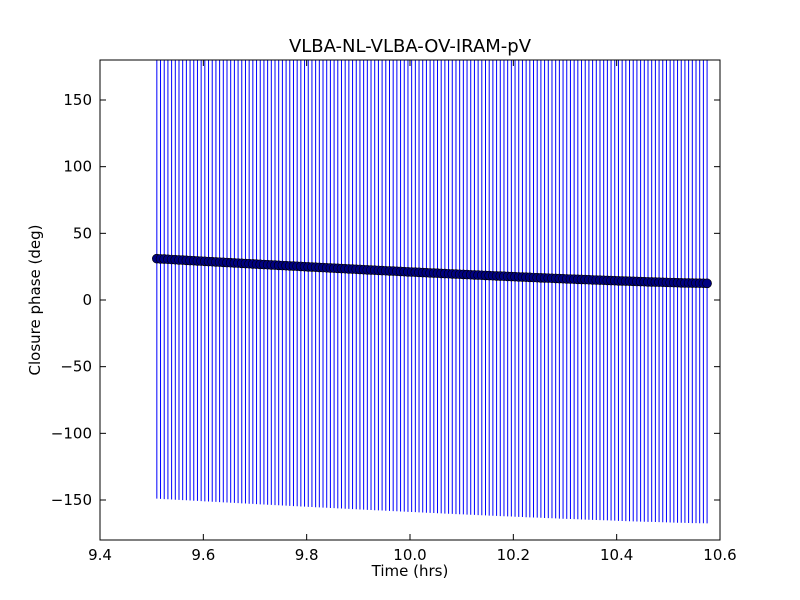  Describe the element at coordinates (410, 46) in the screenshot. I see `chart-title: VLBA-NL-VLBA-OV-IRAM-pV` at that location.